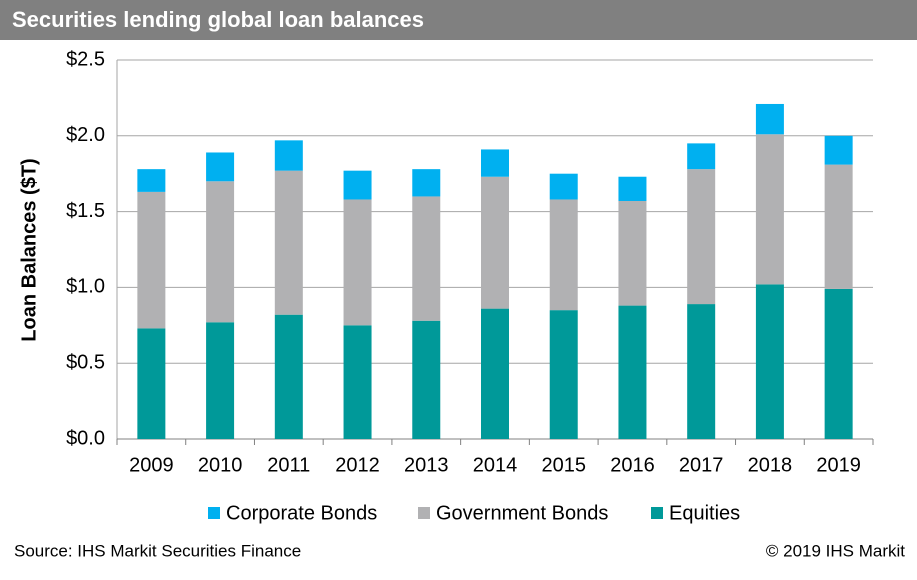 The height and width of the screenshot is (580, 917). I want to click on legend-label: Corporate Bonds, so click(301, 513).